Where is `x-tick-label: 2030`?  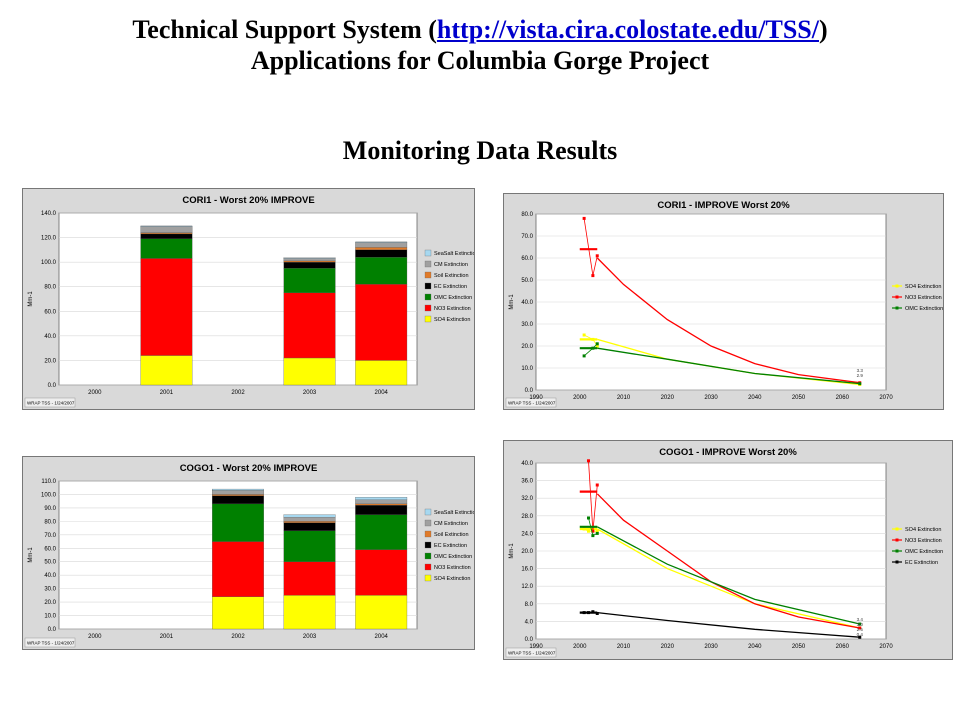
x-tick-label: 2030 is located at coordinates (711, 398).